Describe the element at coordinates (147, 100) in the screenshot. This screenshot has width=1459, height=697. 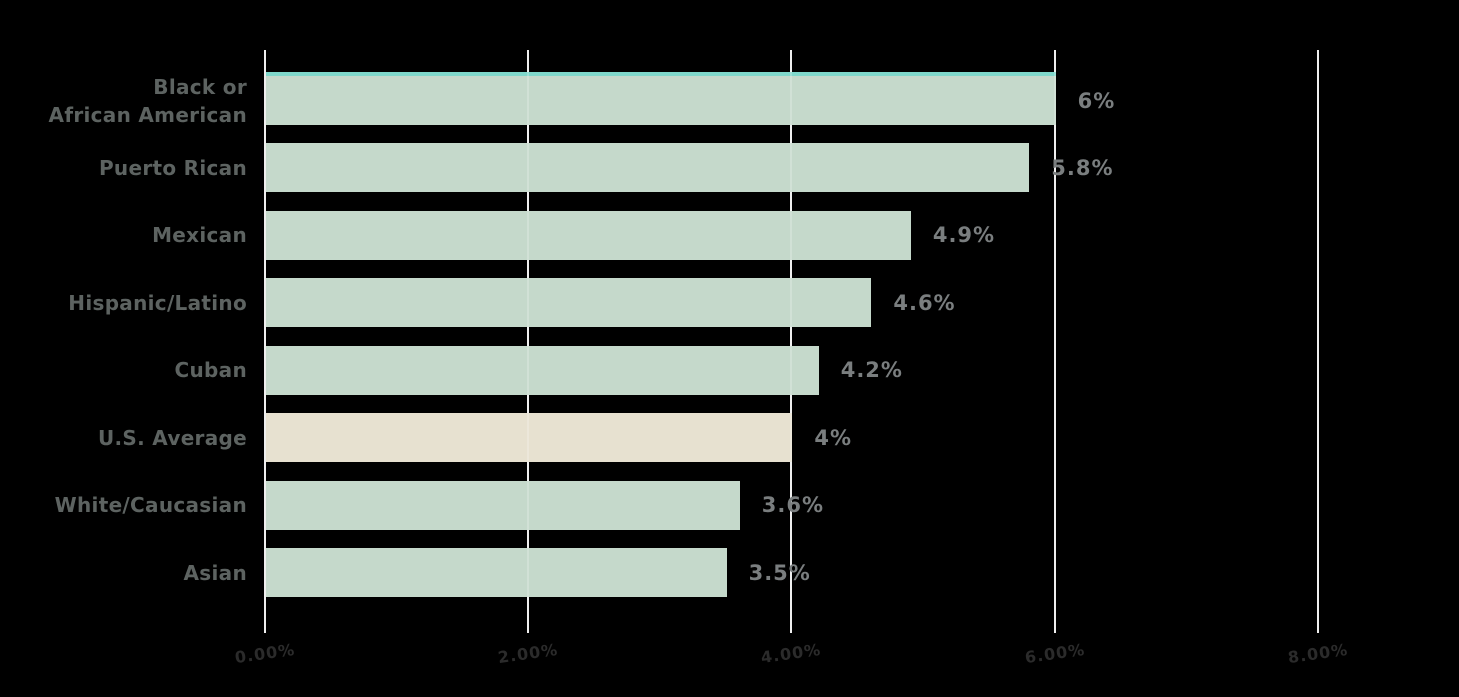
I see `category-label: Black or African American` at that location.